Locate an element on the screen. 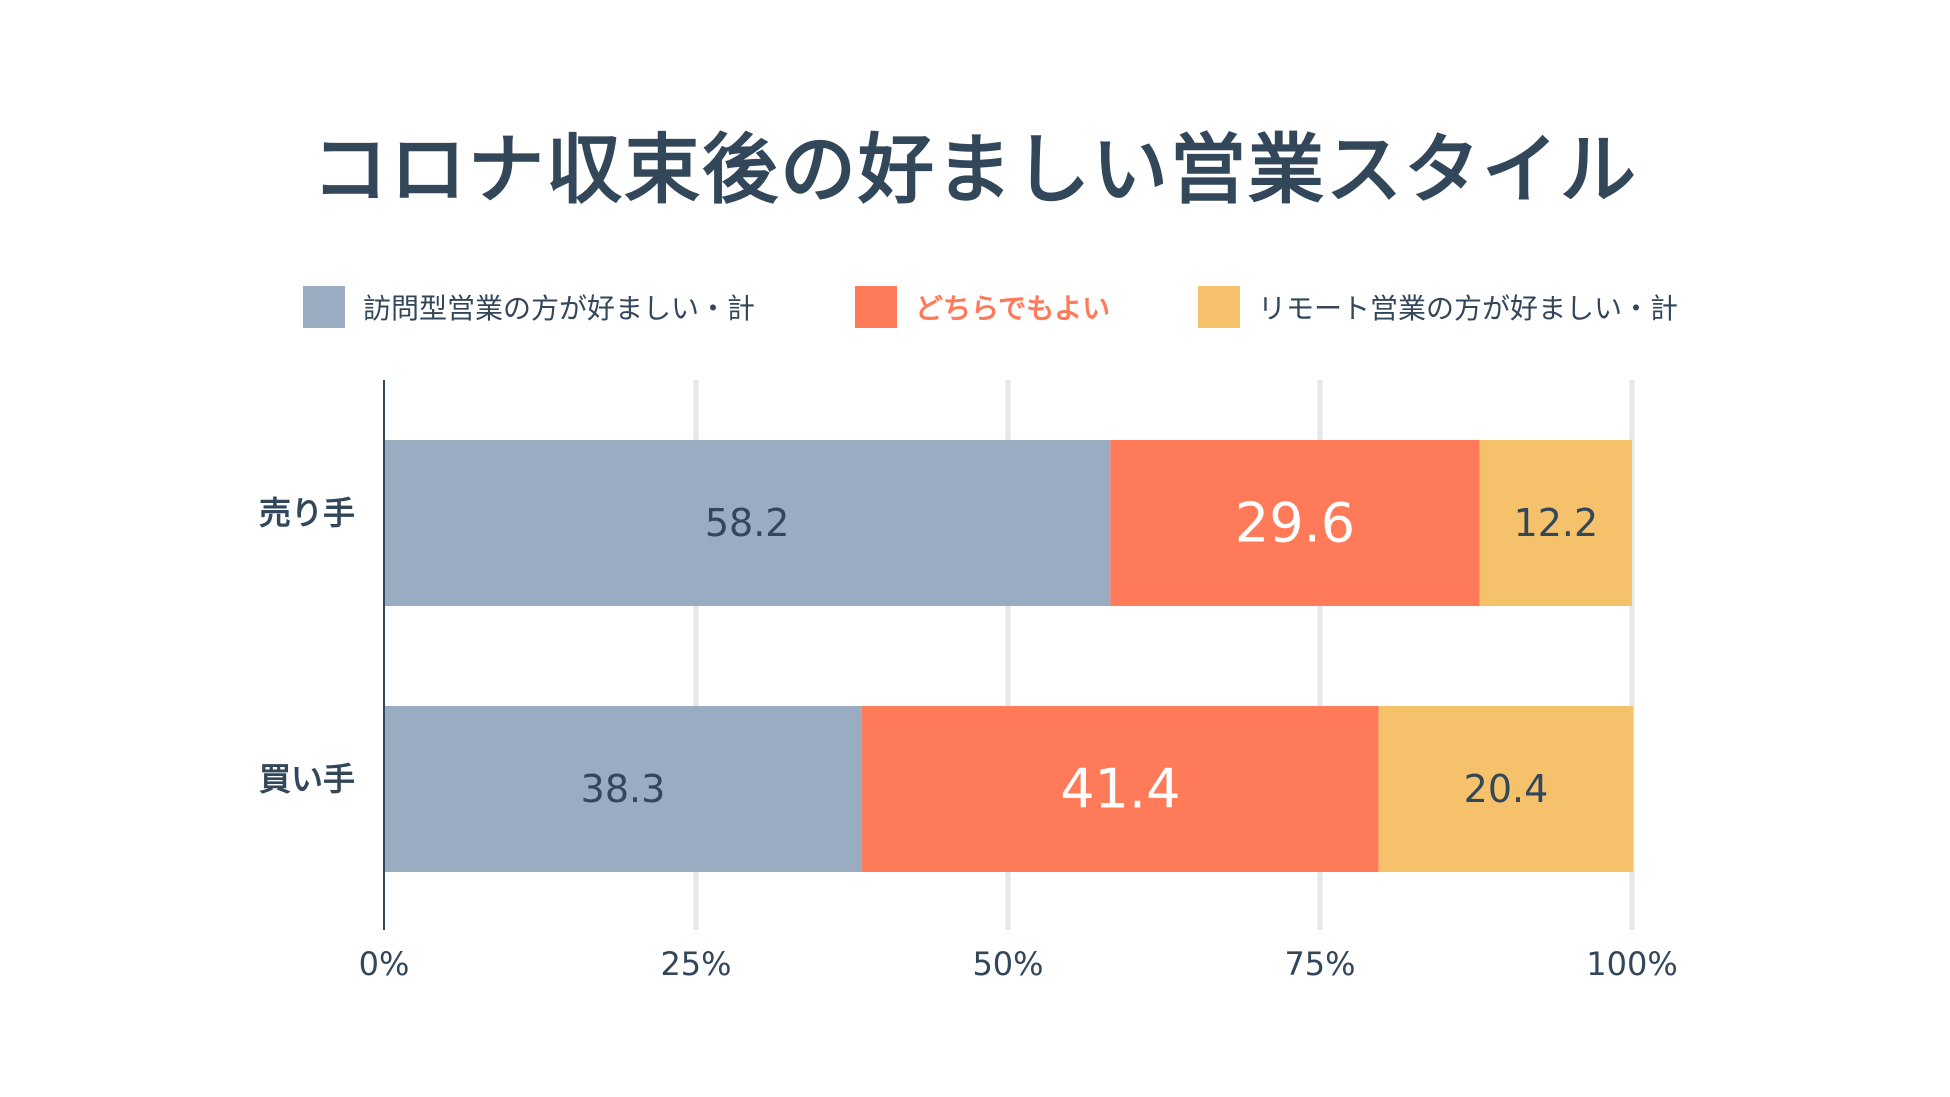 Image resolution: width=1950 pixels, height=1097 pixels. legend-item-either: どちらでもよい is located at coordinates (982, 307).